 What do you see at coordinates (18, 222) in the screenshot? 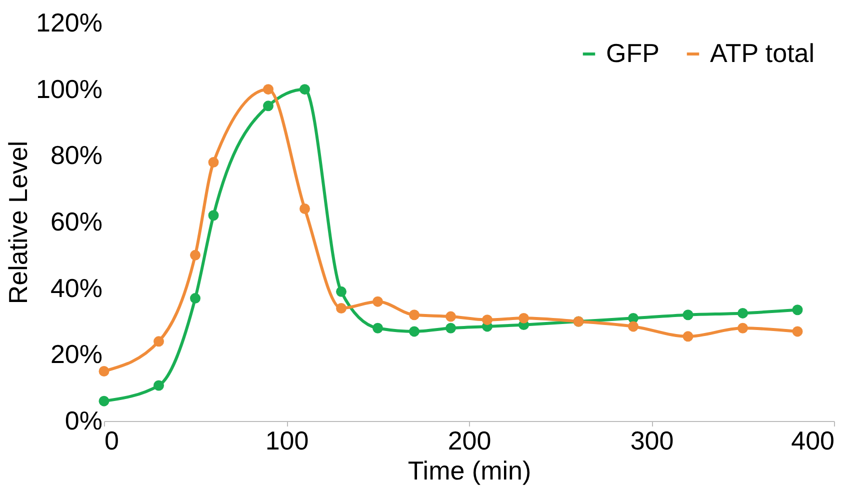
I see `y-axis-title: Relative Level` at bounding box center [18, 222].